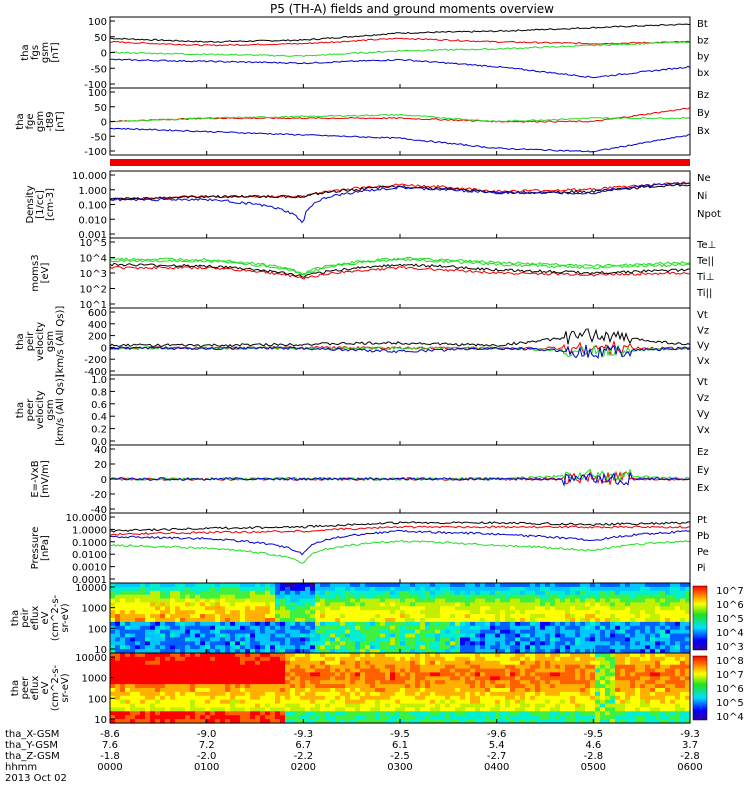 This screenshot has width=750, height=800. What do you see at coordinates (594, 734) in the screenshot?
I see `footer-value: -9.5` at bounding box center [594, 734].